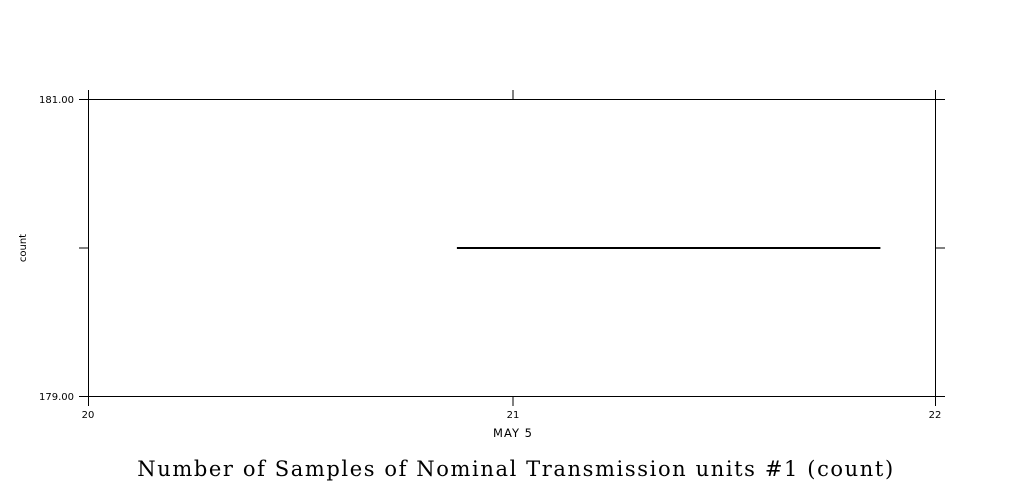 This screenshot has height=504, width=1009. Describe the element at coordinates (513, 433) in the screenshot. I see `x-axis-unit-label: MAY 5` at that location.